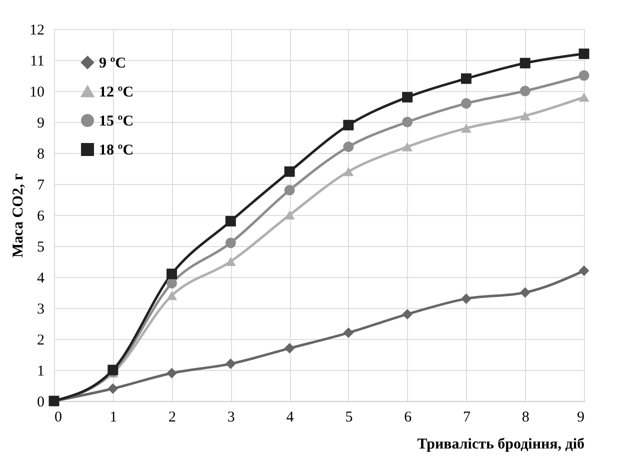 Image resolution: width=627 pixels, height=457 pixels. Describe the element at coordinates (41, 186) in the screenshot. I see `y-tick-label: 7` at that location.